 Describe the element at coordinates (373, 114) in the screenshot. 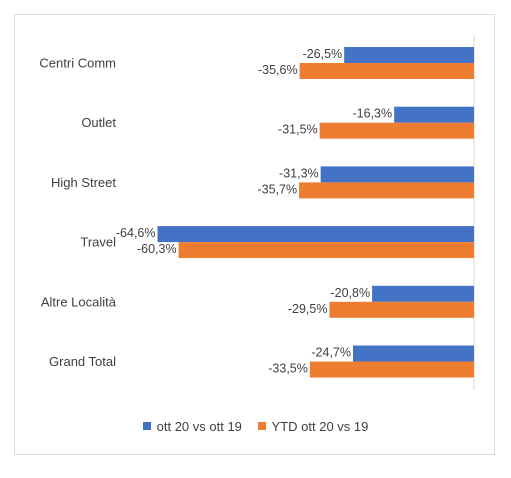

I see `data-label: -16,3%` at that location.